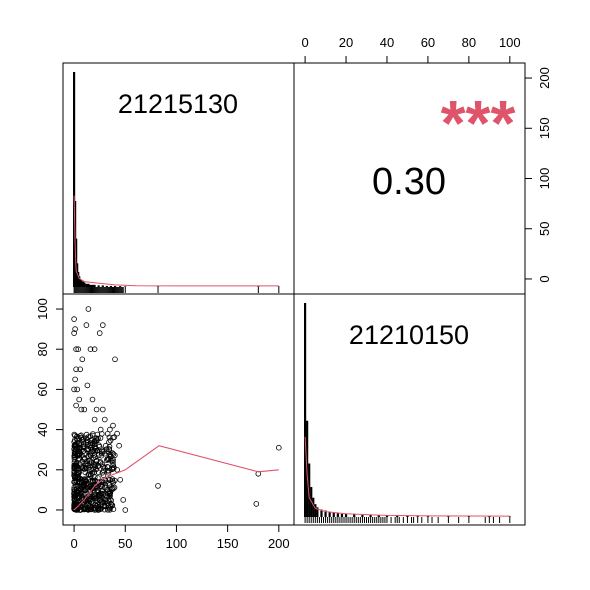 This screenshot has width=590, height=590. What do you see at coordinates (42, 470) in the screenshot?
I see `axis-left-tick-label: 20` at bounding box center [42, 470].